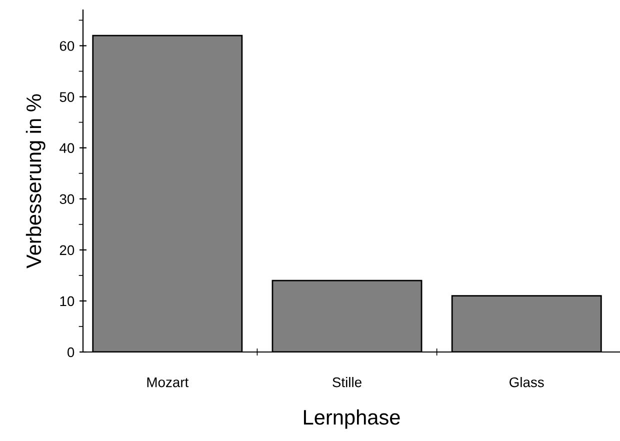 This screenshot has height=441, width=620. Describe the element at coordinates (67, 97) in the screenshot. I see `y-tick-label: 50` at that location.